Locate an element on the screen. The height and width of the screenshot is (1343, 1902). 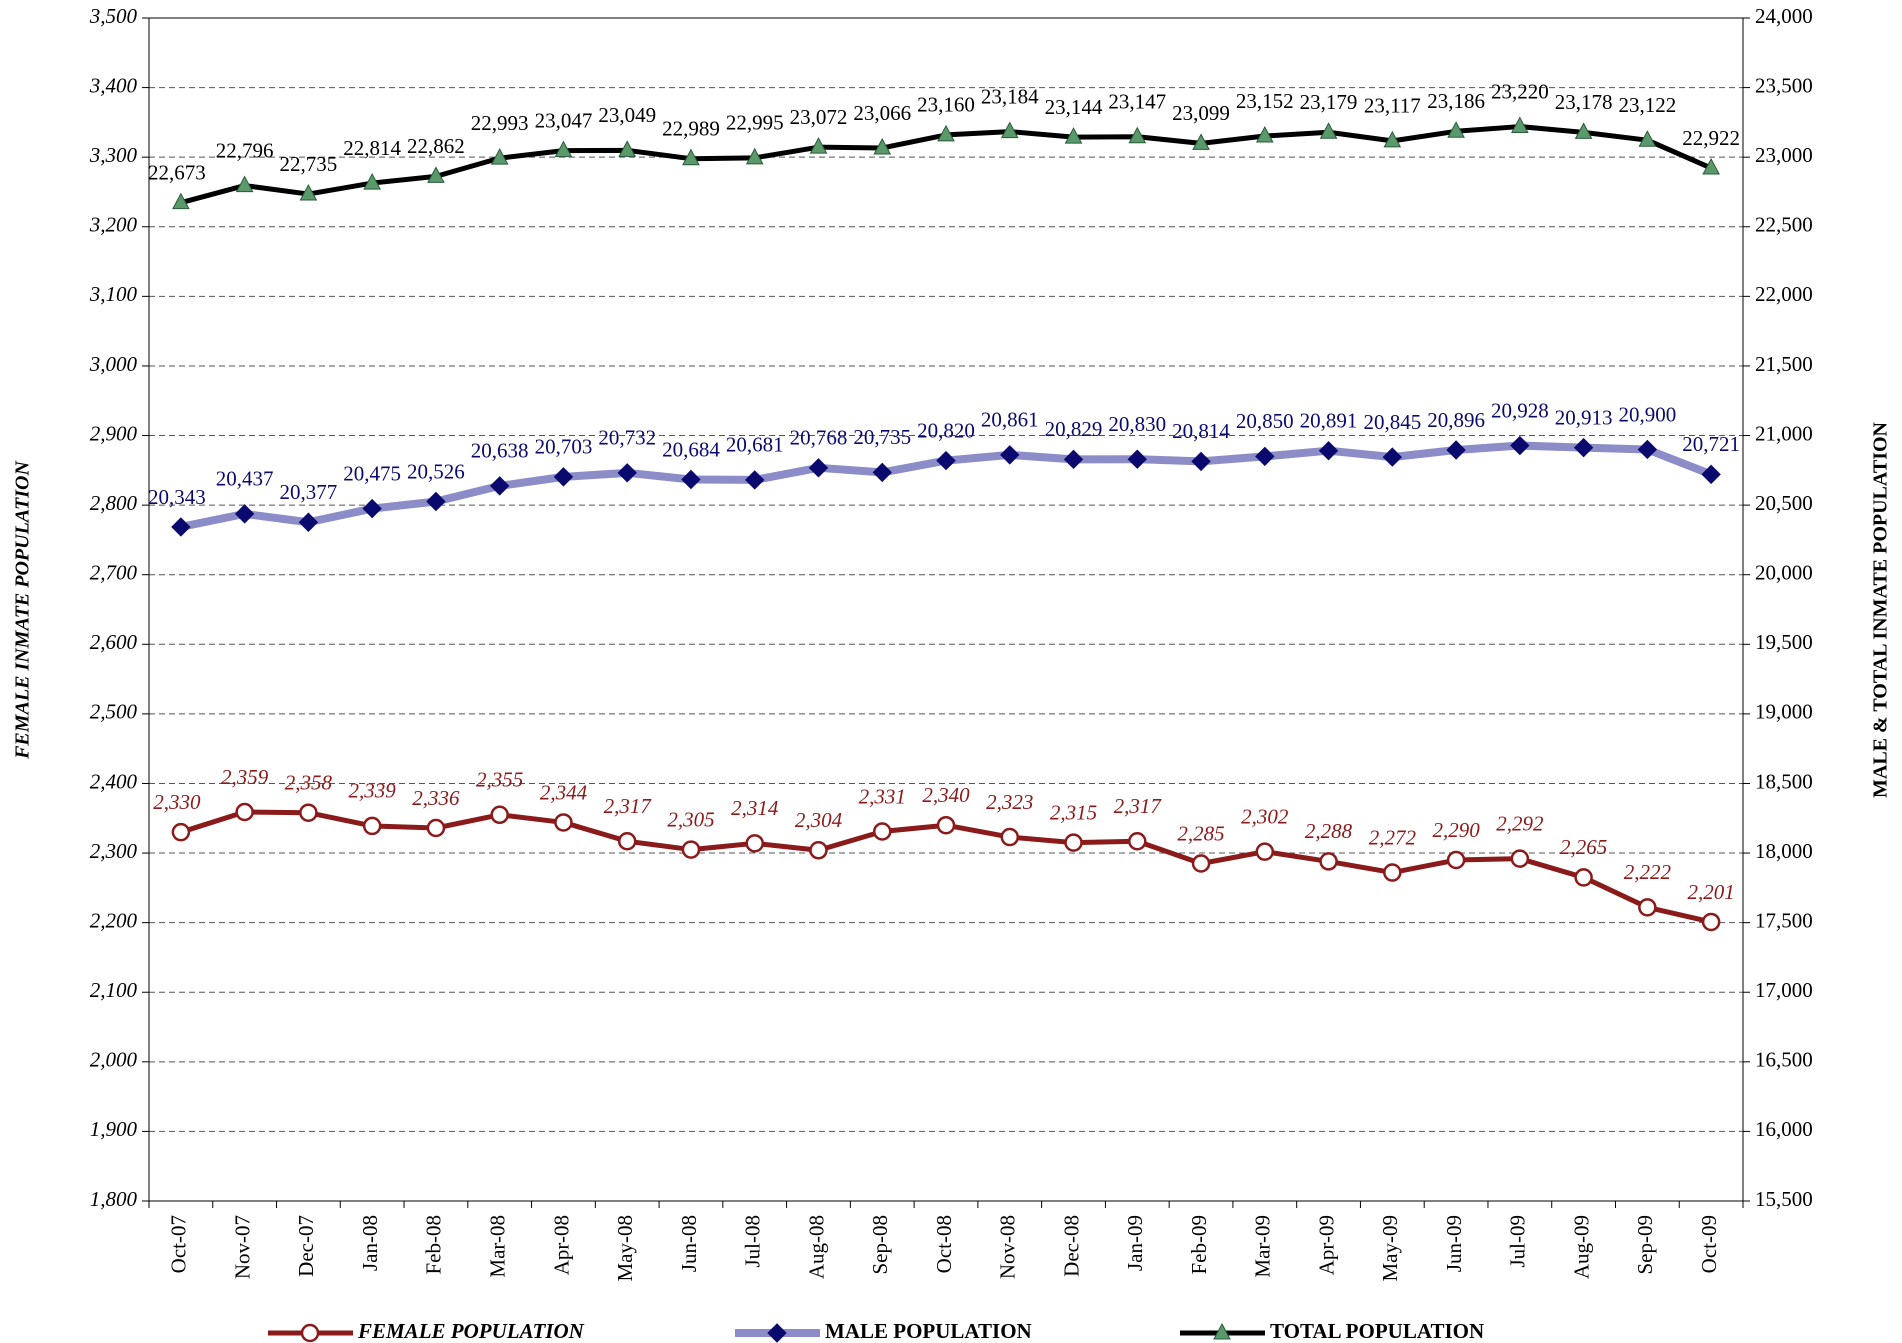
data-label: 2,222 is located at coordinates (1648, 872).